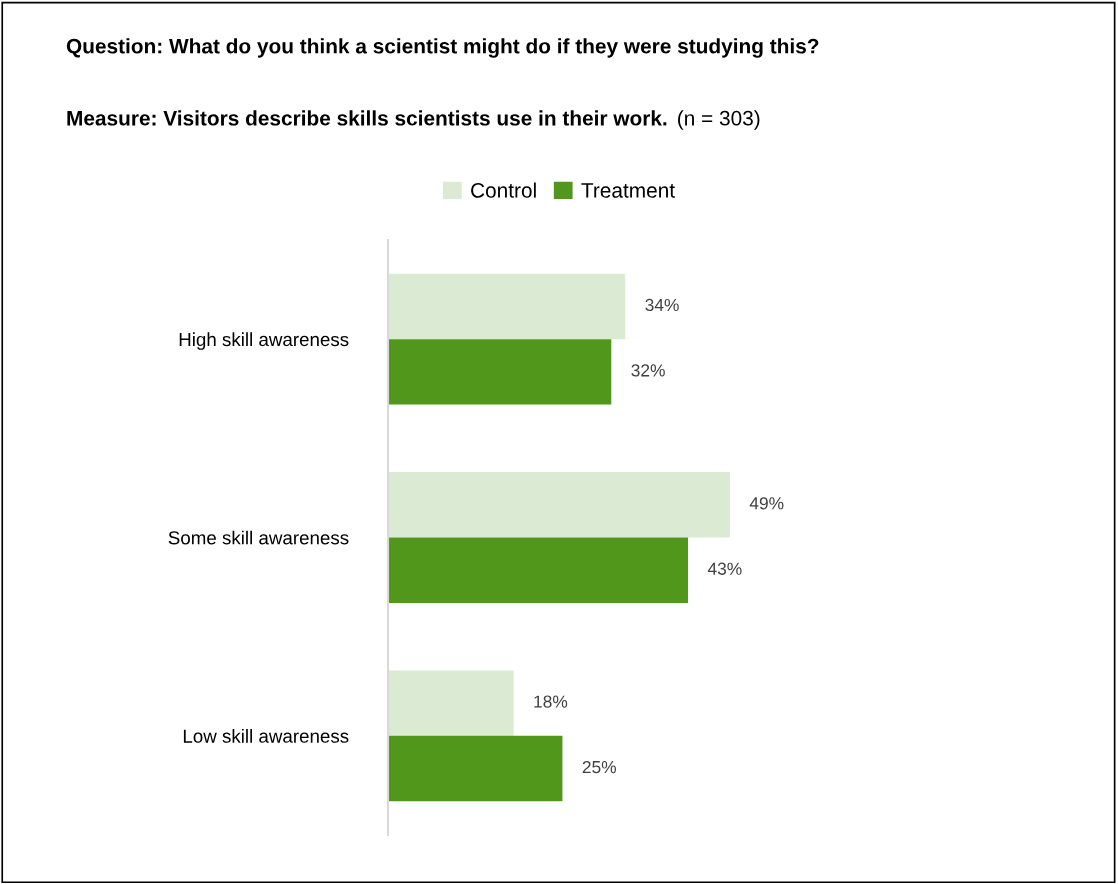 The width and height of the screenshot is (1118, 884). What do you see at coordinates (628, 190) in the screenshot?
I see `legend-label: Treatment` at bounding box center [628, 190].